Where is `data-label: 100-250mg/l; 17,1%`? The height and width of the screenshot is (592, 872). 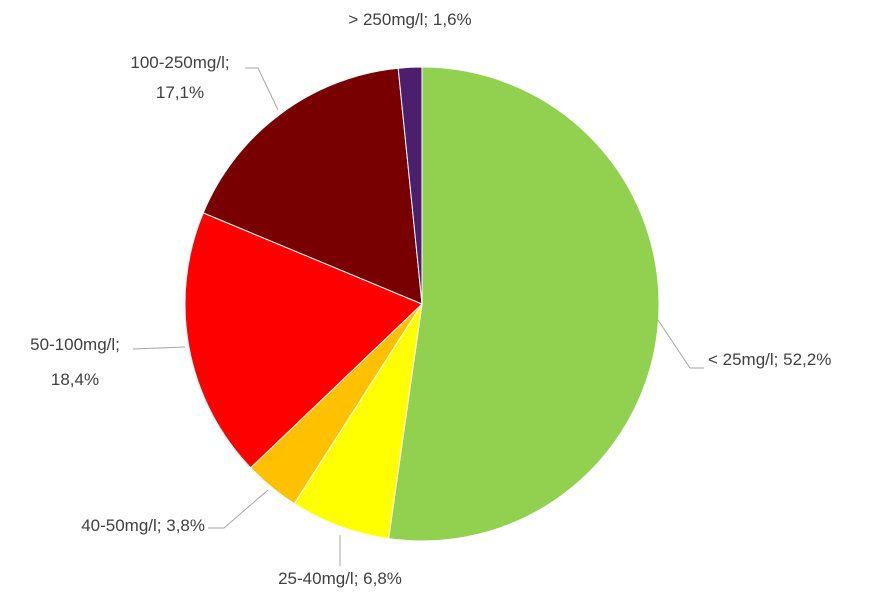
data-label: 100-250mg/l; 17,1% is located at coordinates (180, 77).